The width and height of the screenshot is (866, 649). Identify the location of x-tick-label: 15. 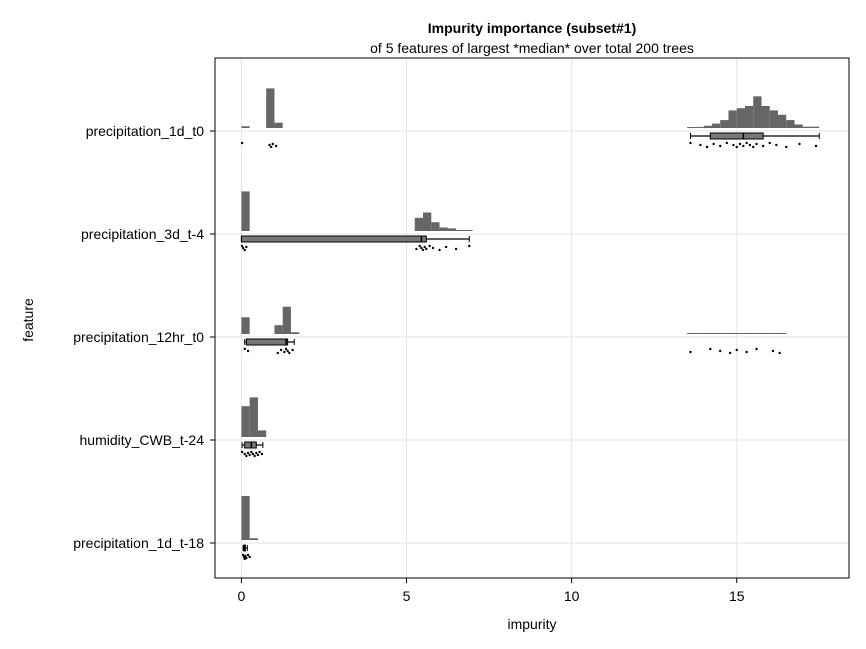
(737, 596).